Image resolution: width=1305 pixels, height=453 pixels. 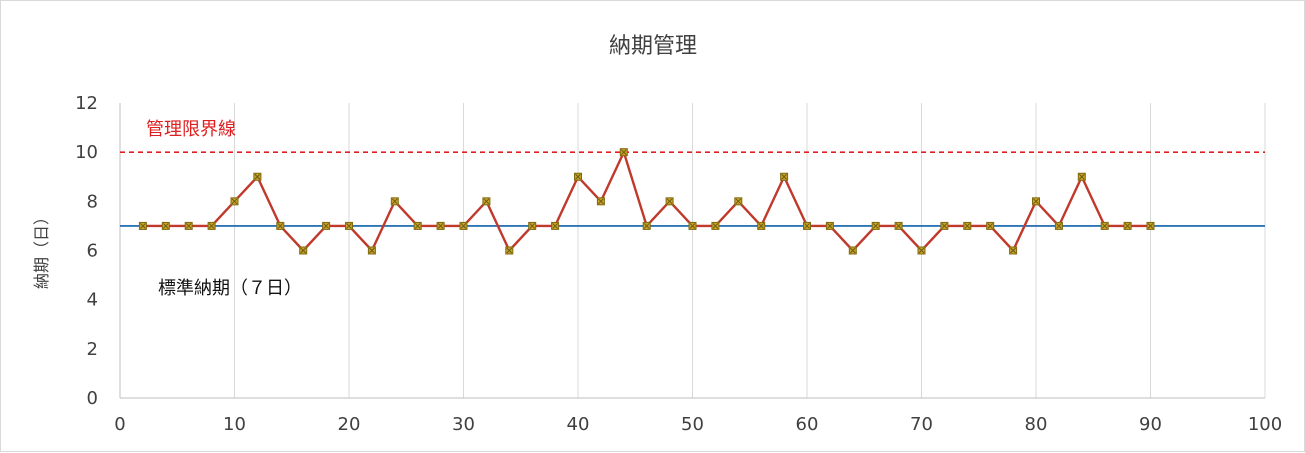 I want to click on x-tick-label: 90, so click(x=1150, y=424).